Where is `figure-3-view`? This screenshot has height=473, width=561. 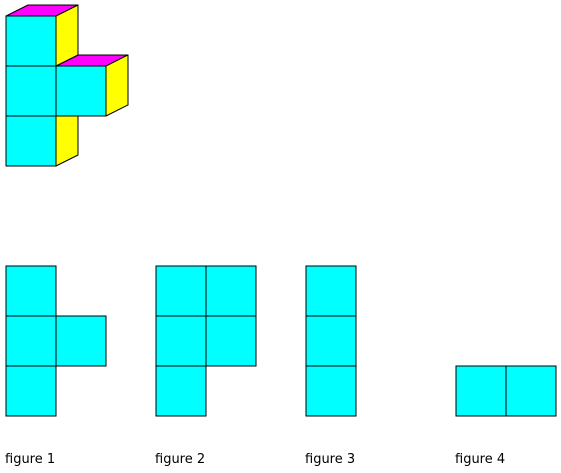
figure-3-view is located at coordinates (331, 341).